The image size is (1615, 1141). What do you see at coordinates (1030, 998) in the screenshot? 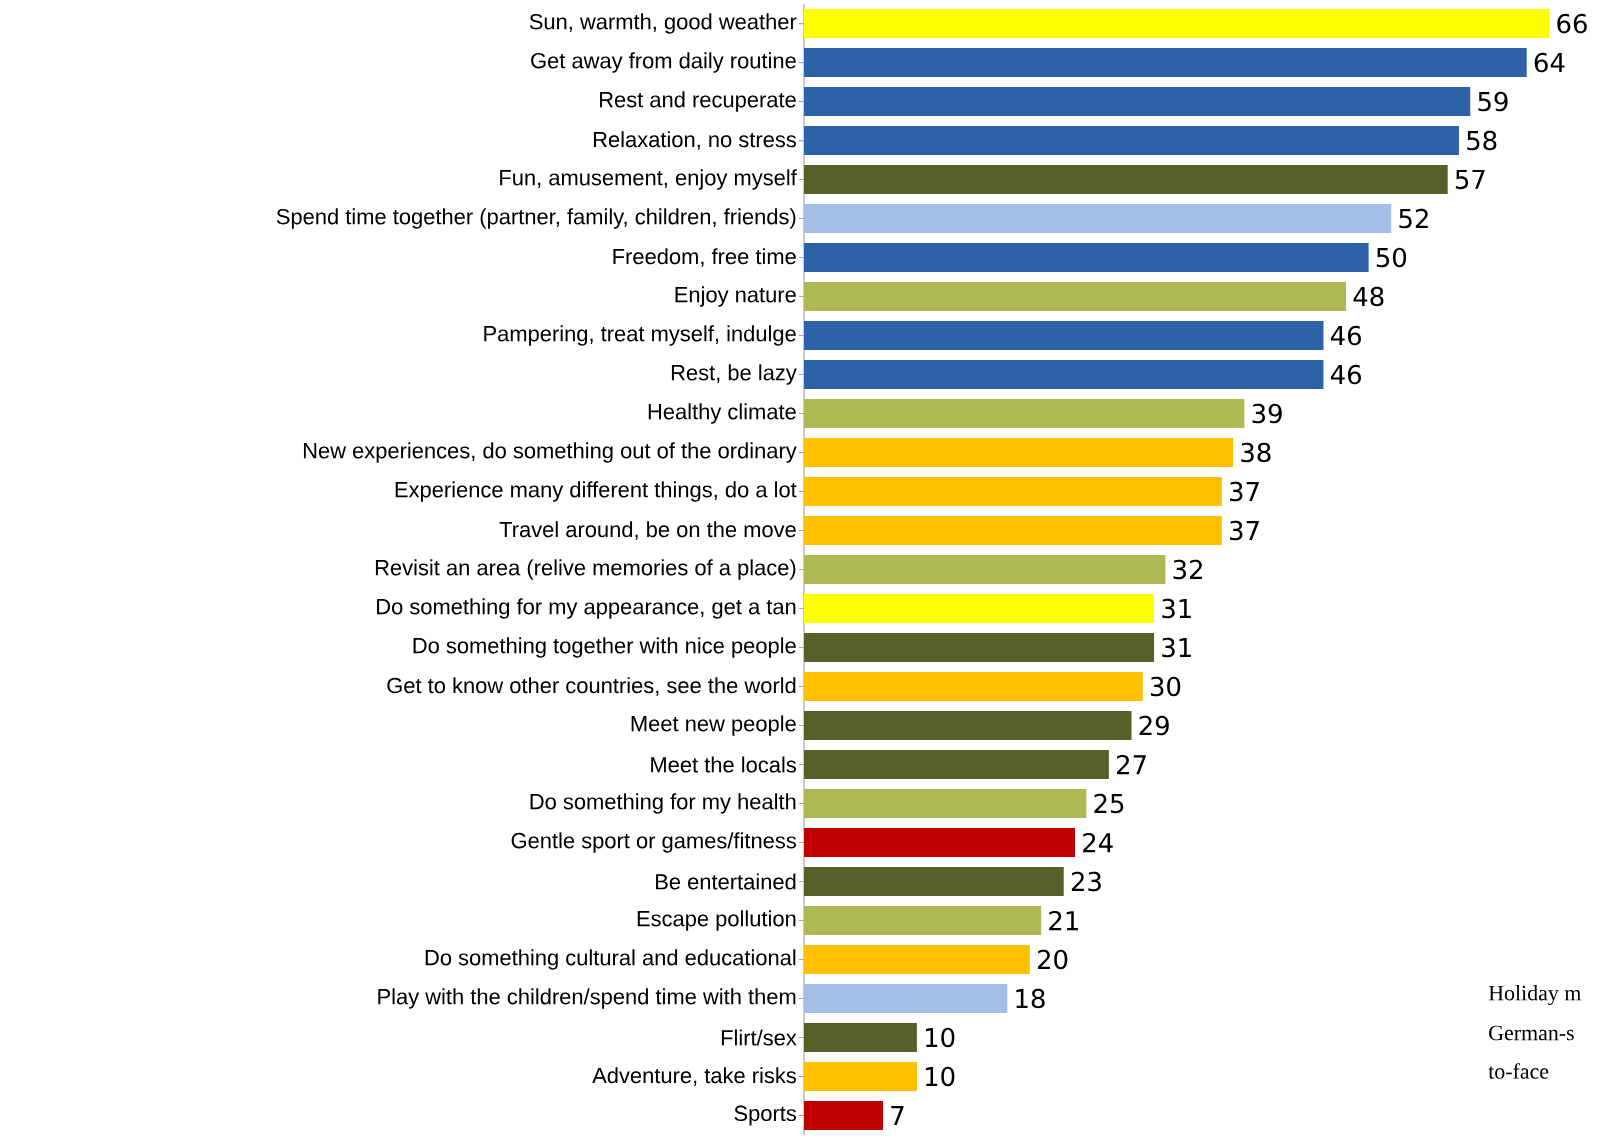
I see `data-label: 18` at bounding box center [1030, 998].